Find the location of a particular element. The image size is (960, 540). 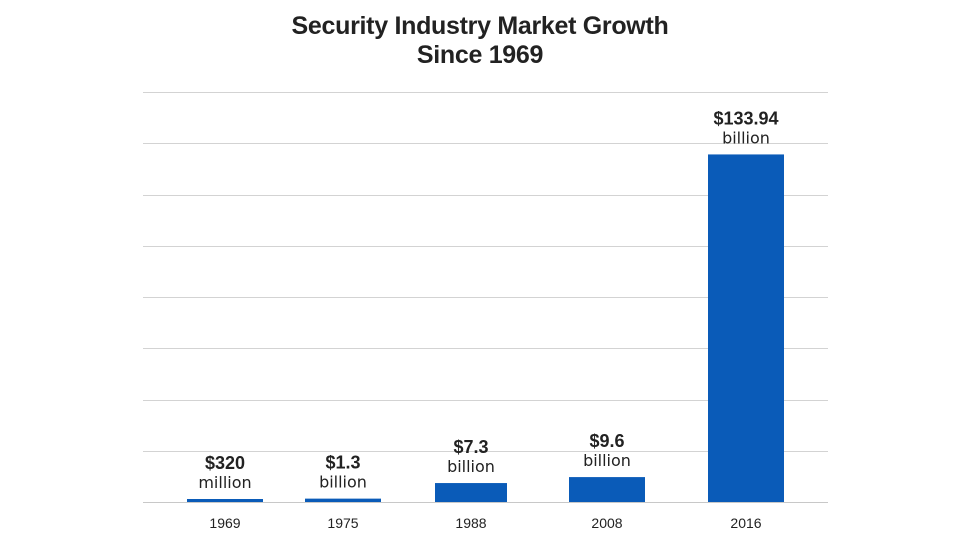

chart-title-line-2: Since 1969 is located at coordinates (480, 55).